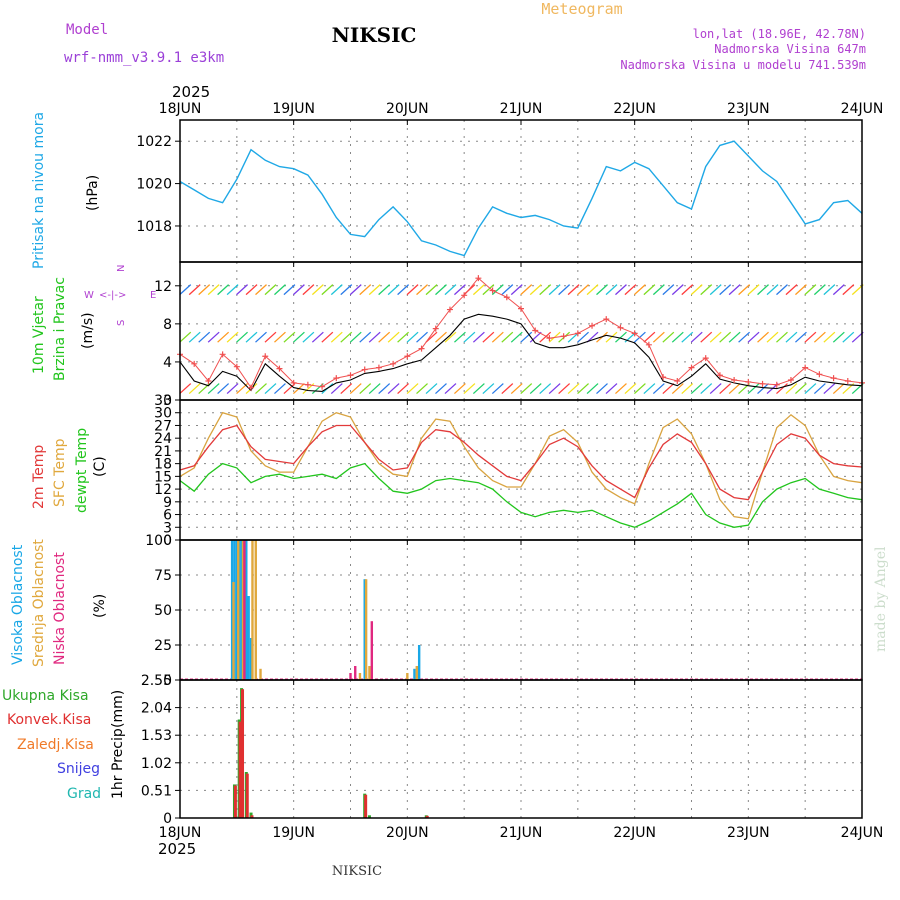  Describe the element at coordinates (18, 604) in the screenshot. I see `cloud-ylabel-1: Visoka Oblacnost` at that location.